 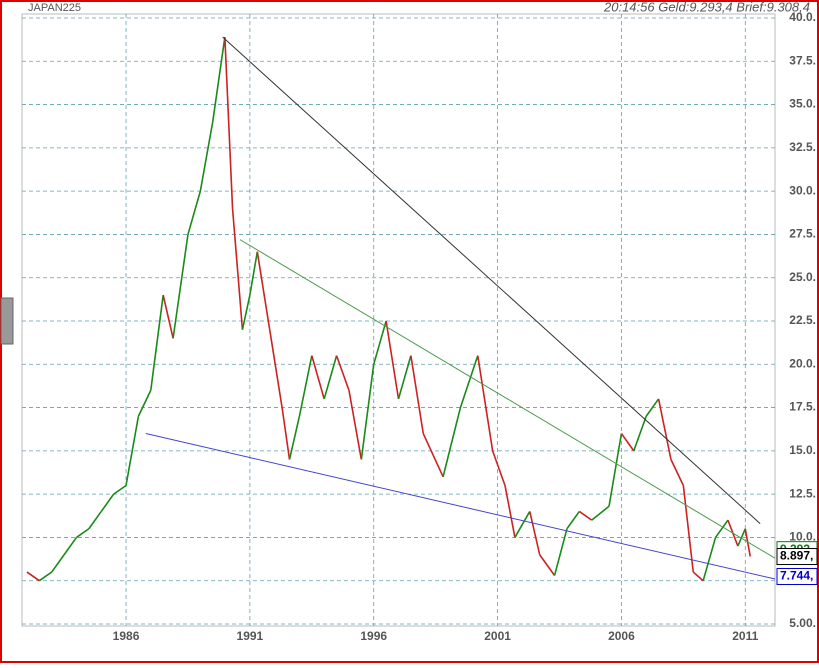 I want to click on y-tick-label: 15.0., so click(x=802, y=450).